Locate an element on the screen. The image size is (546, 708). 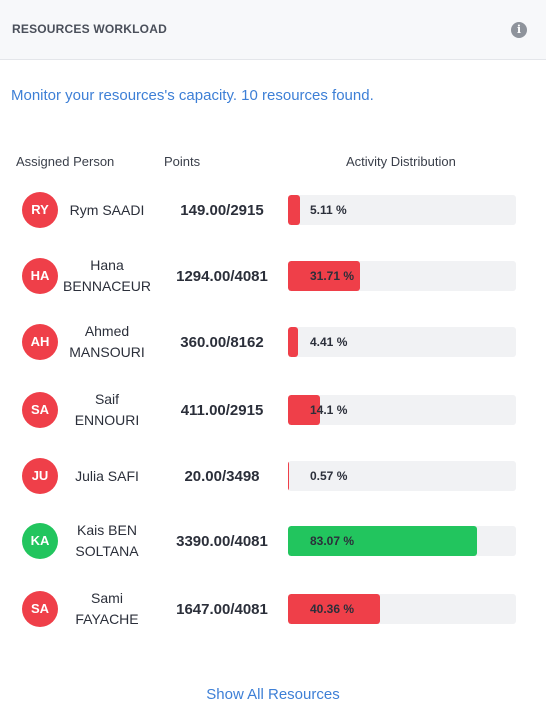
resource-row: RY Rym SAADI 149.00/2915 5.11 % is located at coordinates (273, 210).